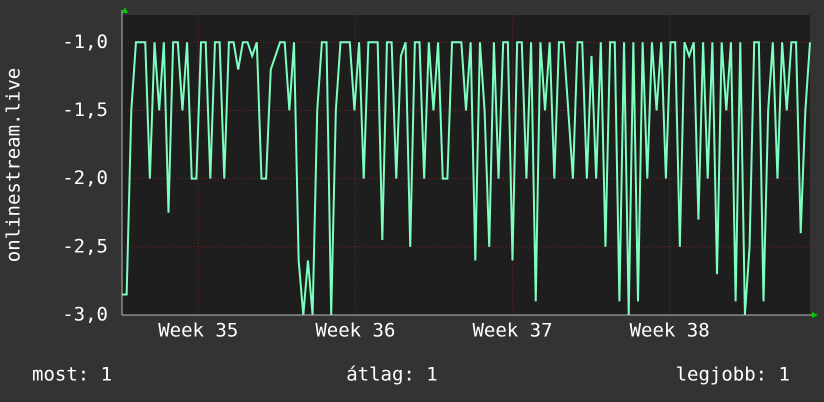  What do you see at coordinates (85, 110) in the screenshot?
I see `y-tick-label: -1,5` at bounding box center [85, 110].